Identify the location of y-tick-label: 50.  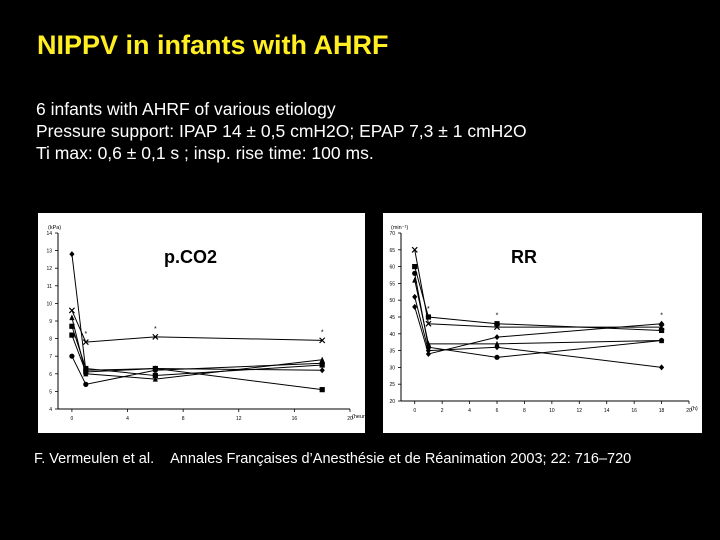
(392, 301).